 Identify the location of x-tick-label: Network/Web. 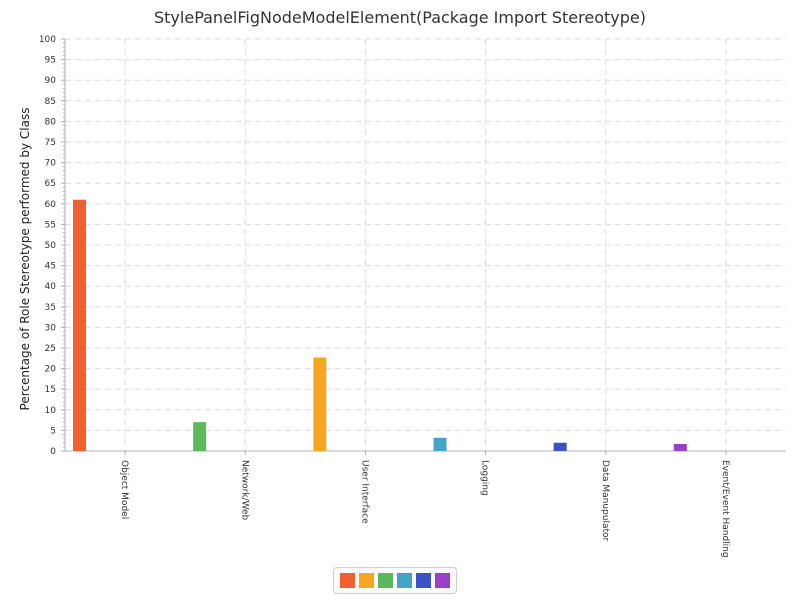
(244, 490).